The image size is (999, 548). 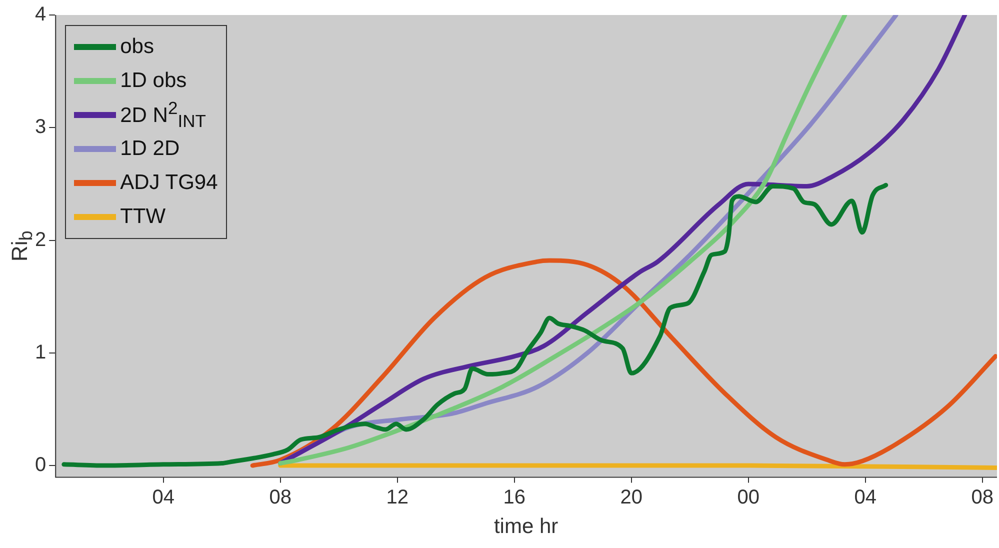 I want to click on x-tick-label: 16, so click(x=514, y=497).